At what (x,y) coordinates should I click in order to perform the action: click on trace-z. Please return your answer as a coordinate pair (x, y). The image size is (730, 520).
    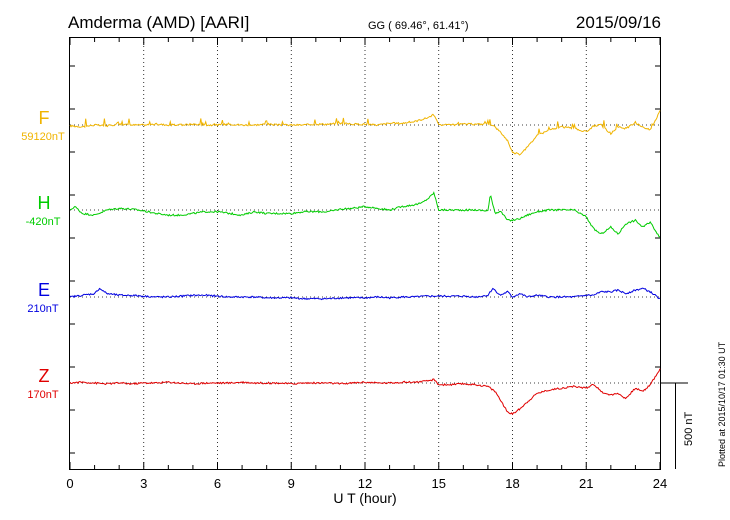
    Looking at the image, I should click on (365, 392).